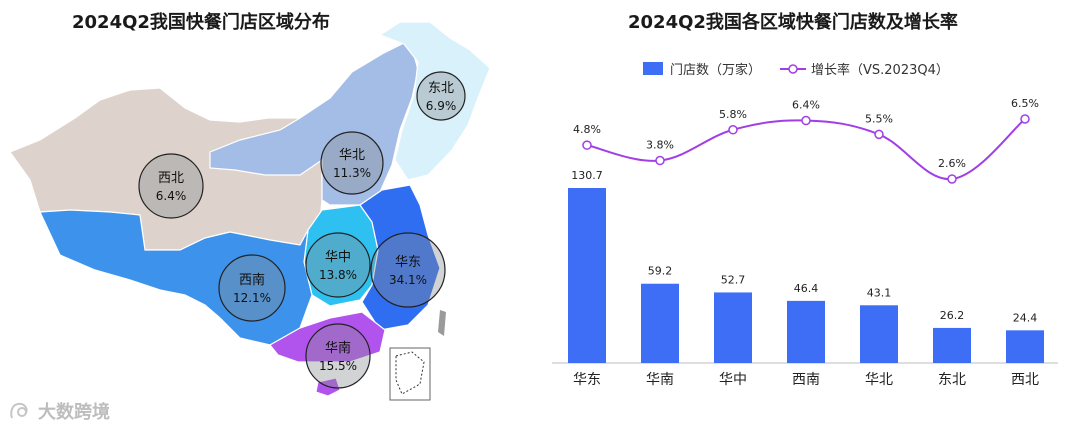 This screenshot has width=1080, height=431. Describe the element at coordinates (1025, 380) in the screenshot. I see `x-tick-label: 西北` at that location.